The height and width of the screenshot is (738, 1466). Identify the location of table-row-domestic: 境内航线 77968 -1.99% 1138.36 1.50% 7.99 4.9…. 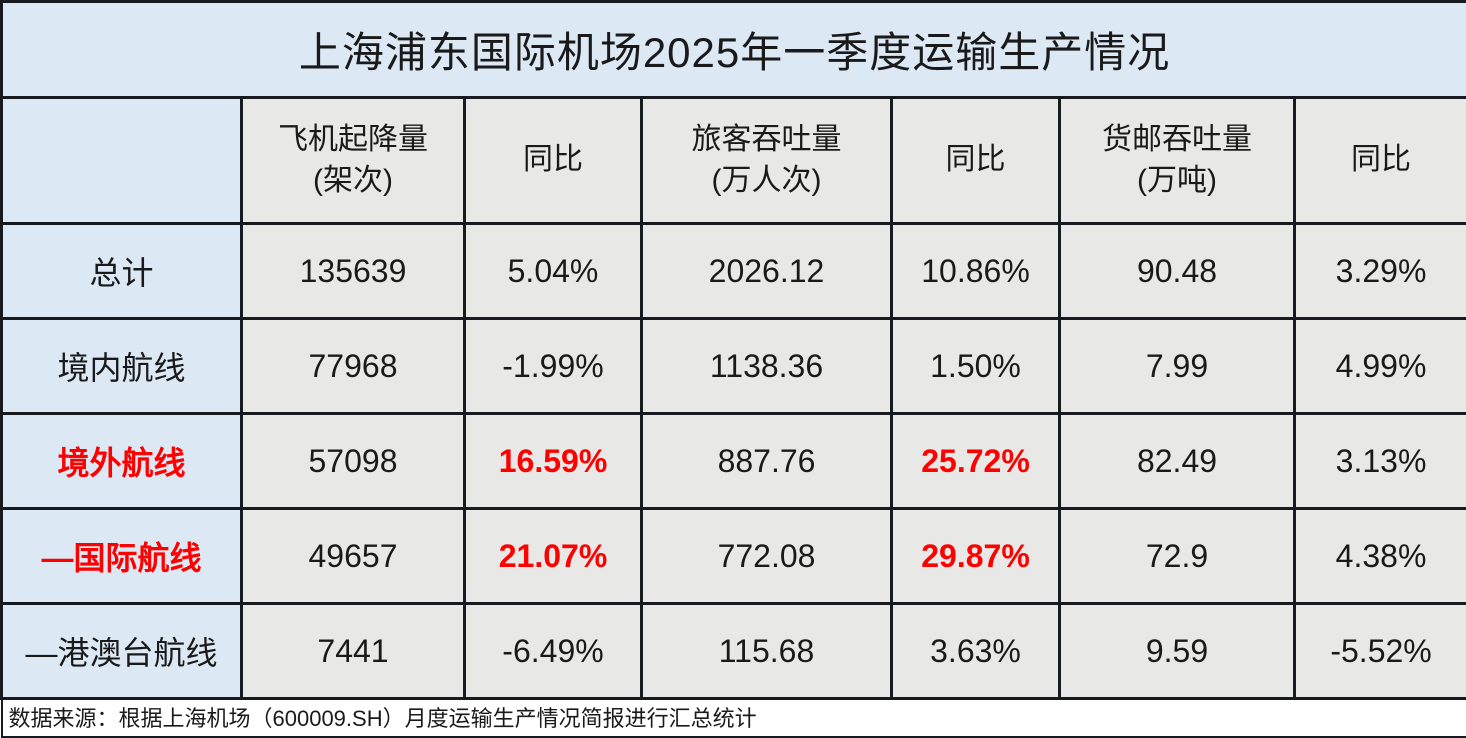
(734, 366).